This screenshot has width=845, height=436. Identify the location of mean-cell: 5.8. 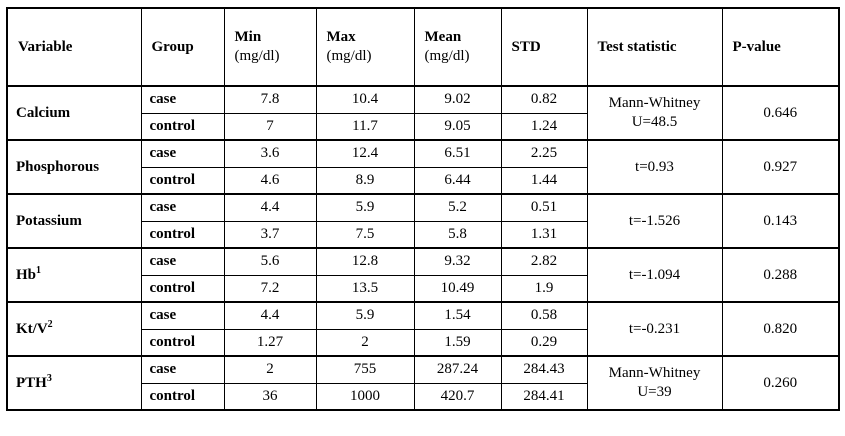
(457, 234).